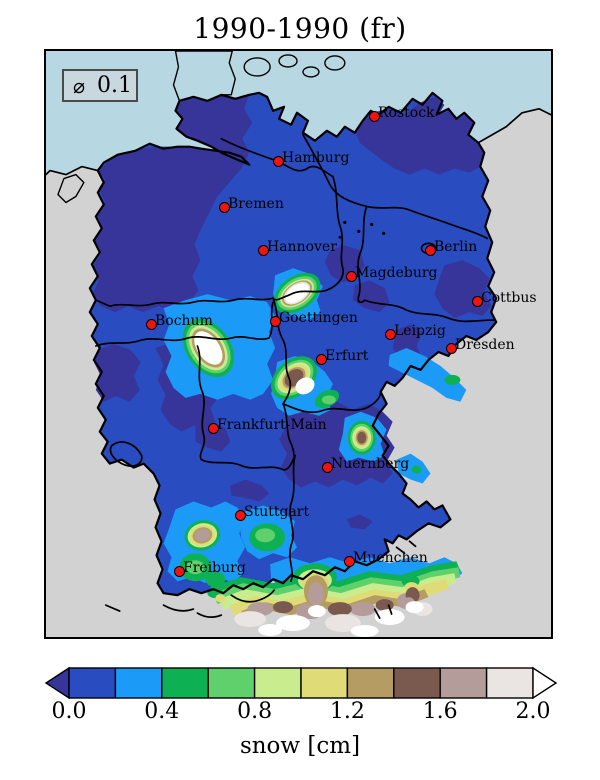 The image size is (600, 780). Describe the element at coordinates (69, 711) in the screenshot. I see `colorbar-tick: 0.0` at that location.